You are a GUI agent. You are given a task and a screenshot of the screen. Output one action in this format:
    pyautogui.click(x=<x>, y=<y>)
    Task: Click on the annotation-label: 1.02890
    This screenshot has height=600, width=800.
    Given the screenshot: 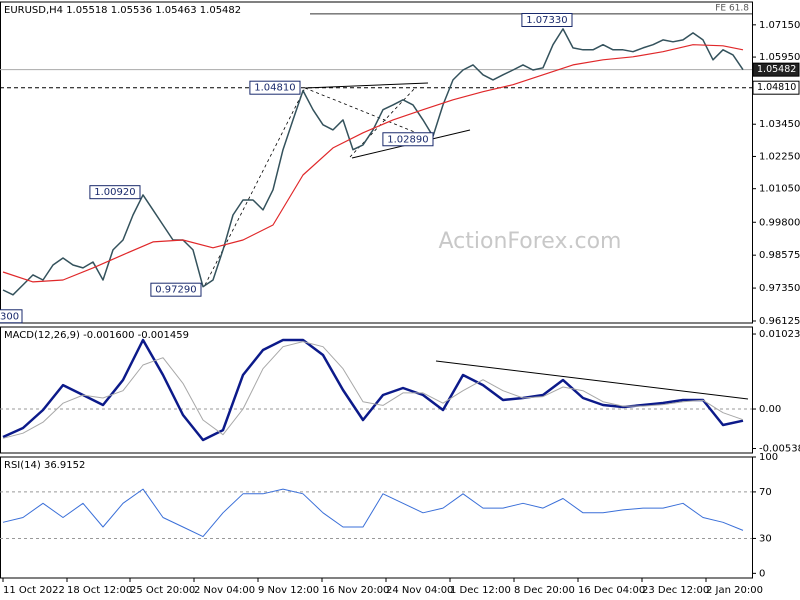 What is the action you would take?
    pyautogui.click(x=407, y=139)
    